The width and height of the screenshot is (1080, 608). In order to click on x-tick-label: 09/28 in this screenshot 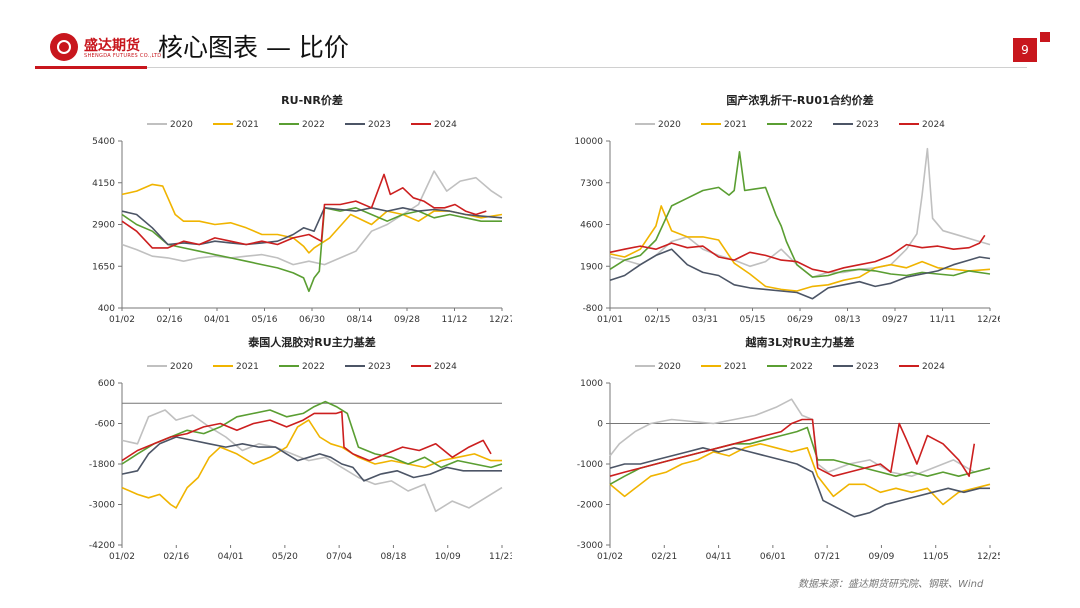, I will do `click(407, 320)`.